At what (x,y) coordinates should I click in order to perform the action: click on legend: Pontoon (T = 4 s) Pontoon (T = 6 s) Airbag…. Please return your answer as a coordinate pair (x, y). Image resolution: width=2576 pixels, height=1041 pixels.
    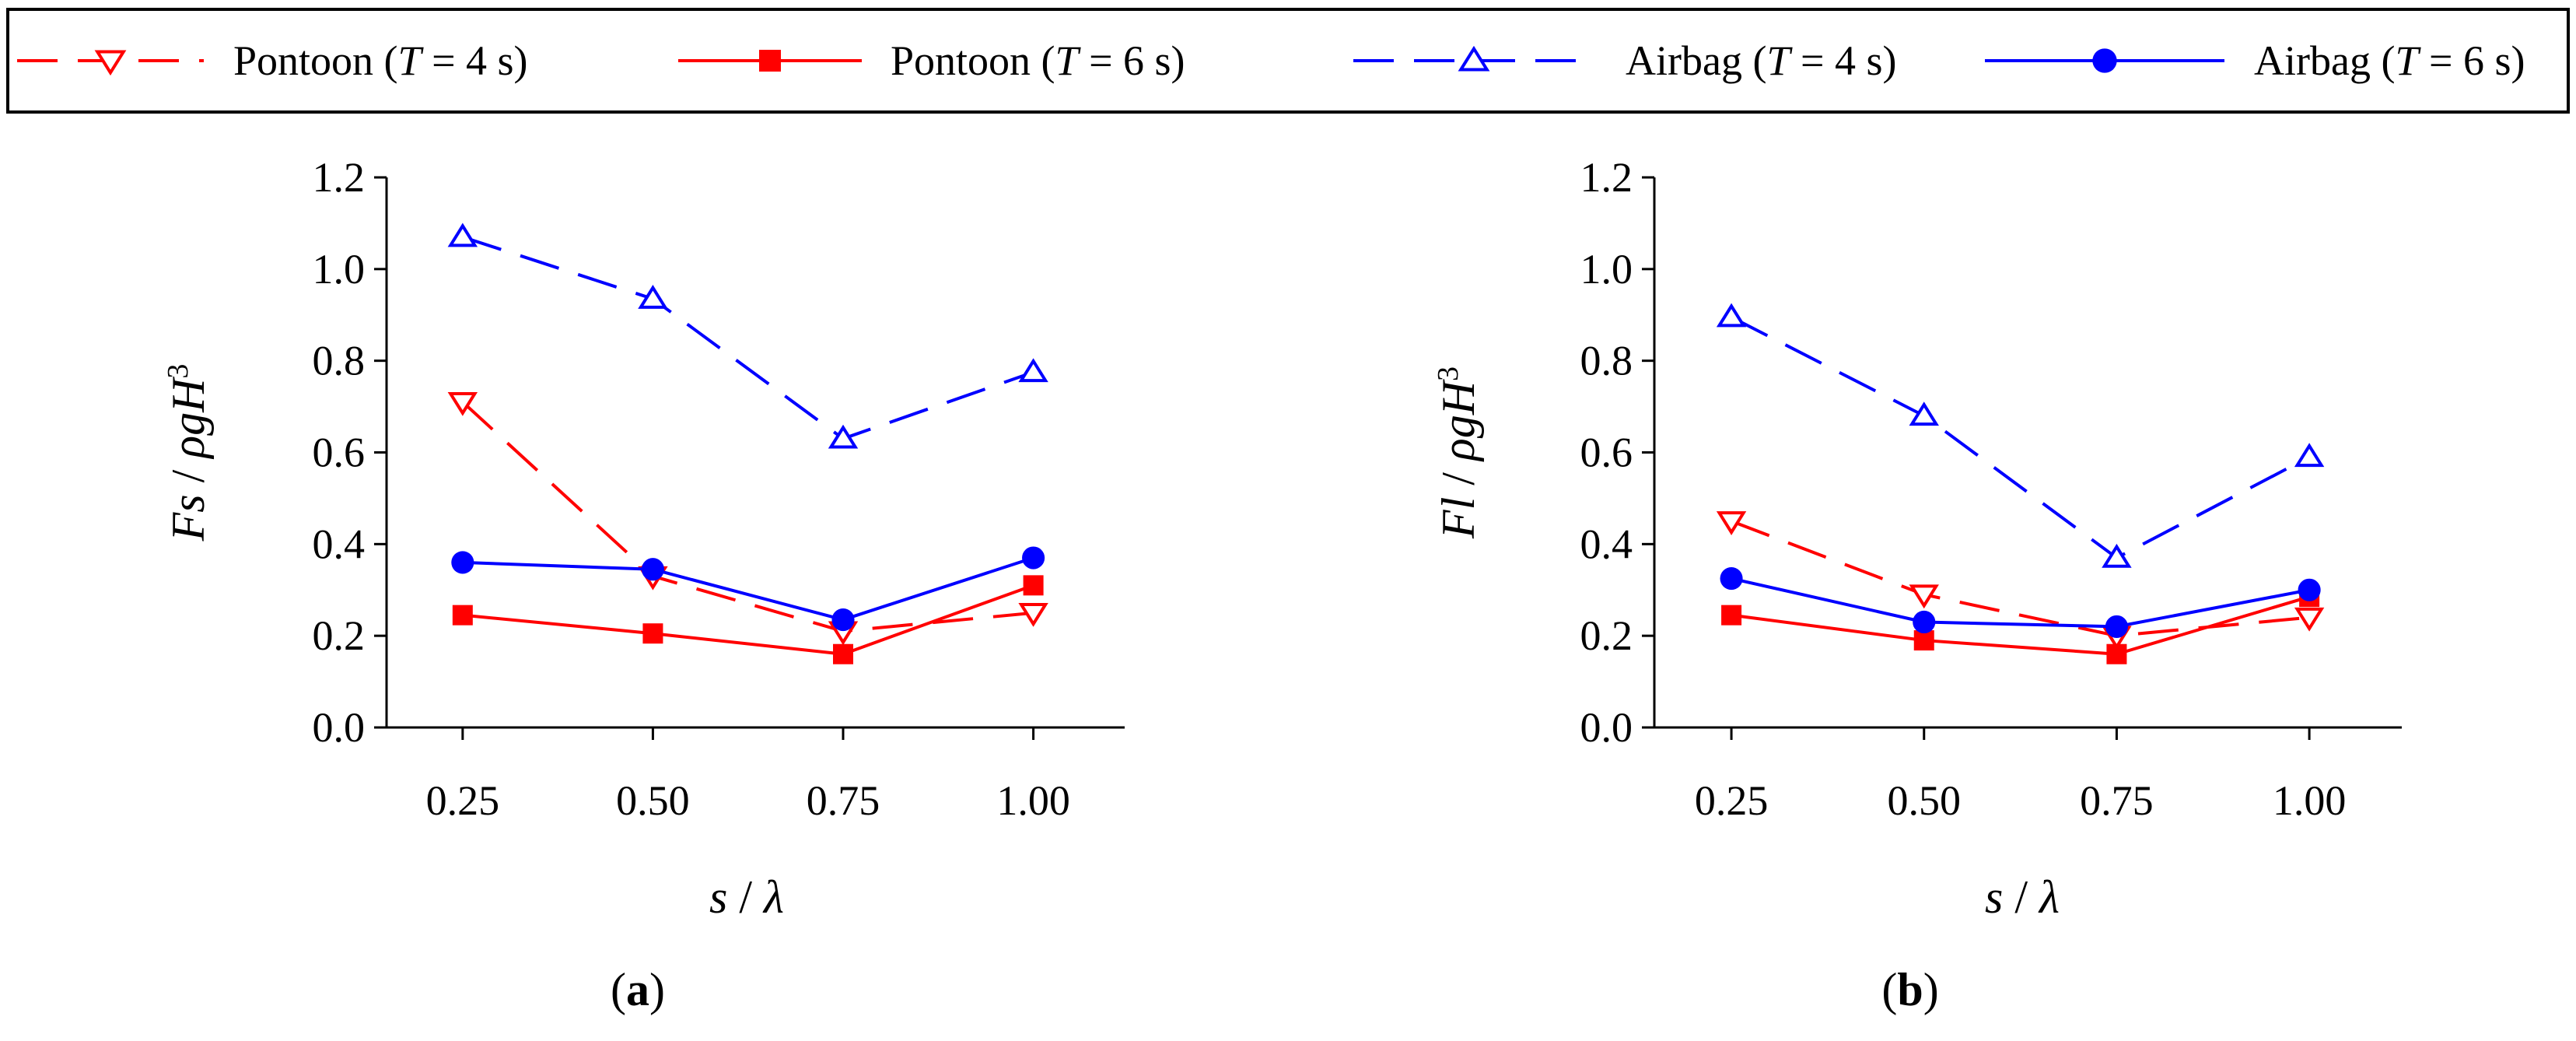
    Looking at the image, I should click on (1288, 61).